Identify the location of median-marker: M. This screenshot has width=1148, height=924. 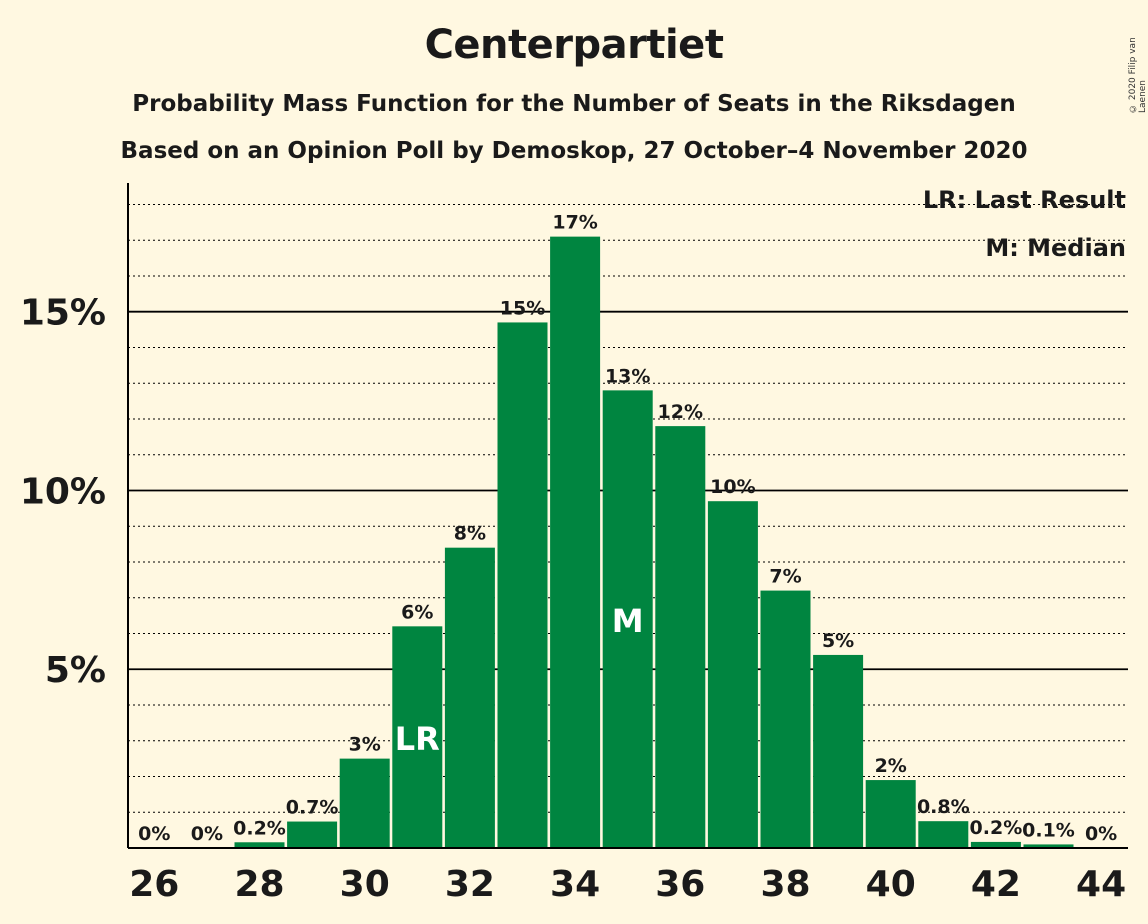
(628, 621).